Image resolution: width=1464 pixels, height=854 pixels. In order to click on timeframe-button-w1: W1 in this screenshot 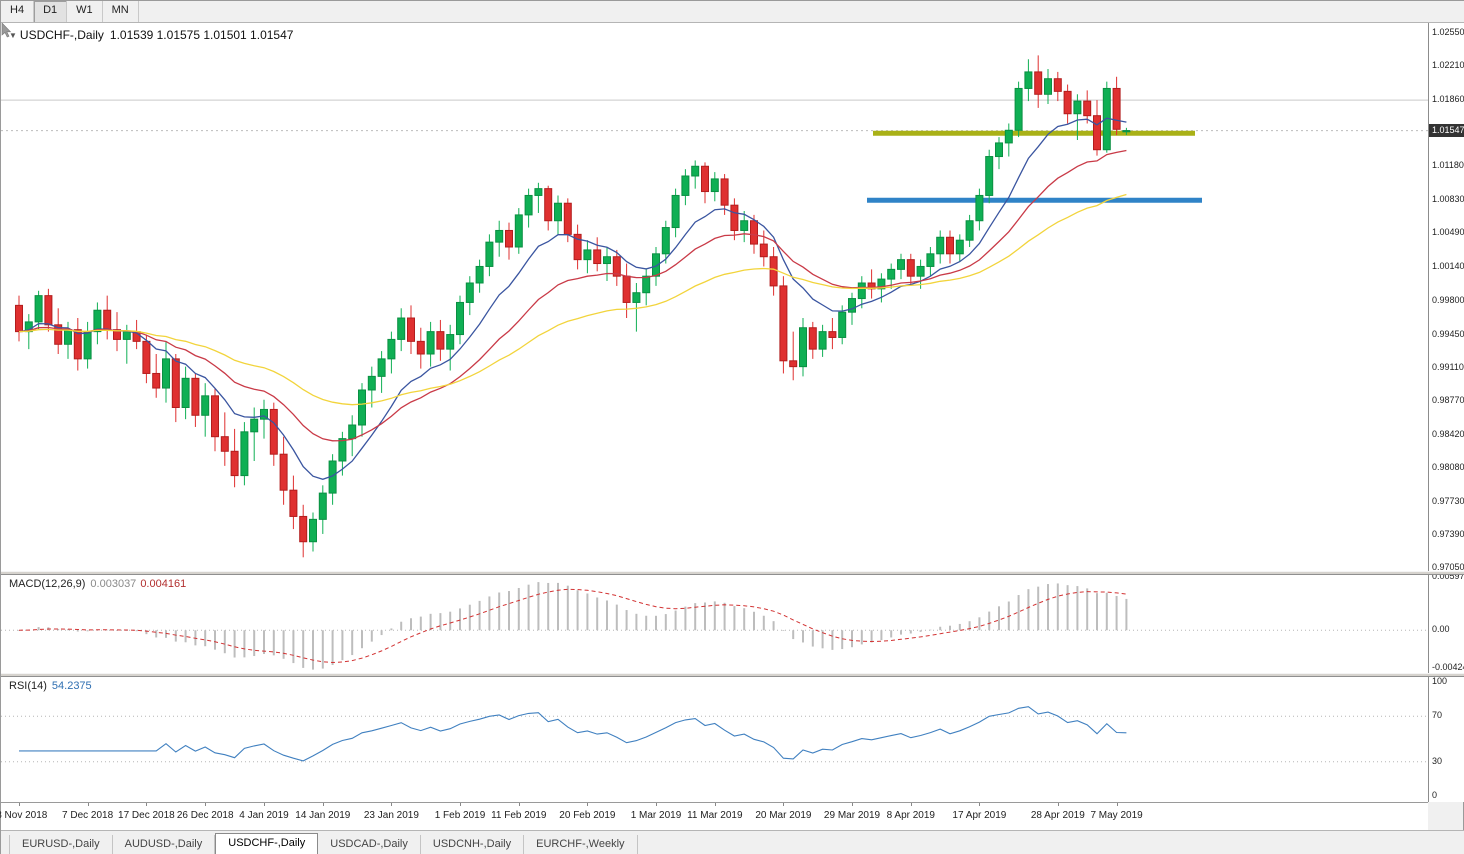, I will do `click(85, 11)`.